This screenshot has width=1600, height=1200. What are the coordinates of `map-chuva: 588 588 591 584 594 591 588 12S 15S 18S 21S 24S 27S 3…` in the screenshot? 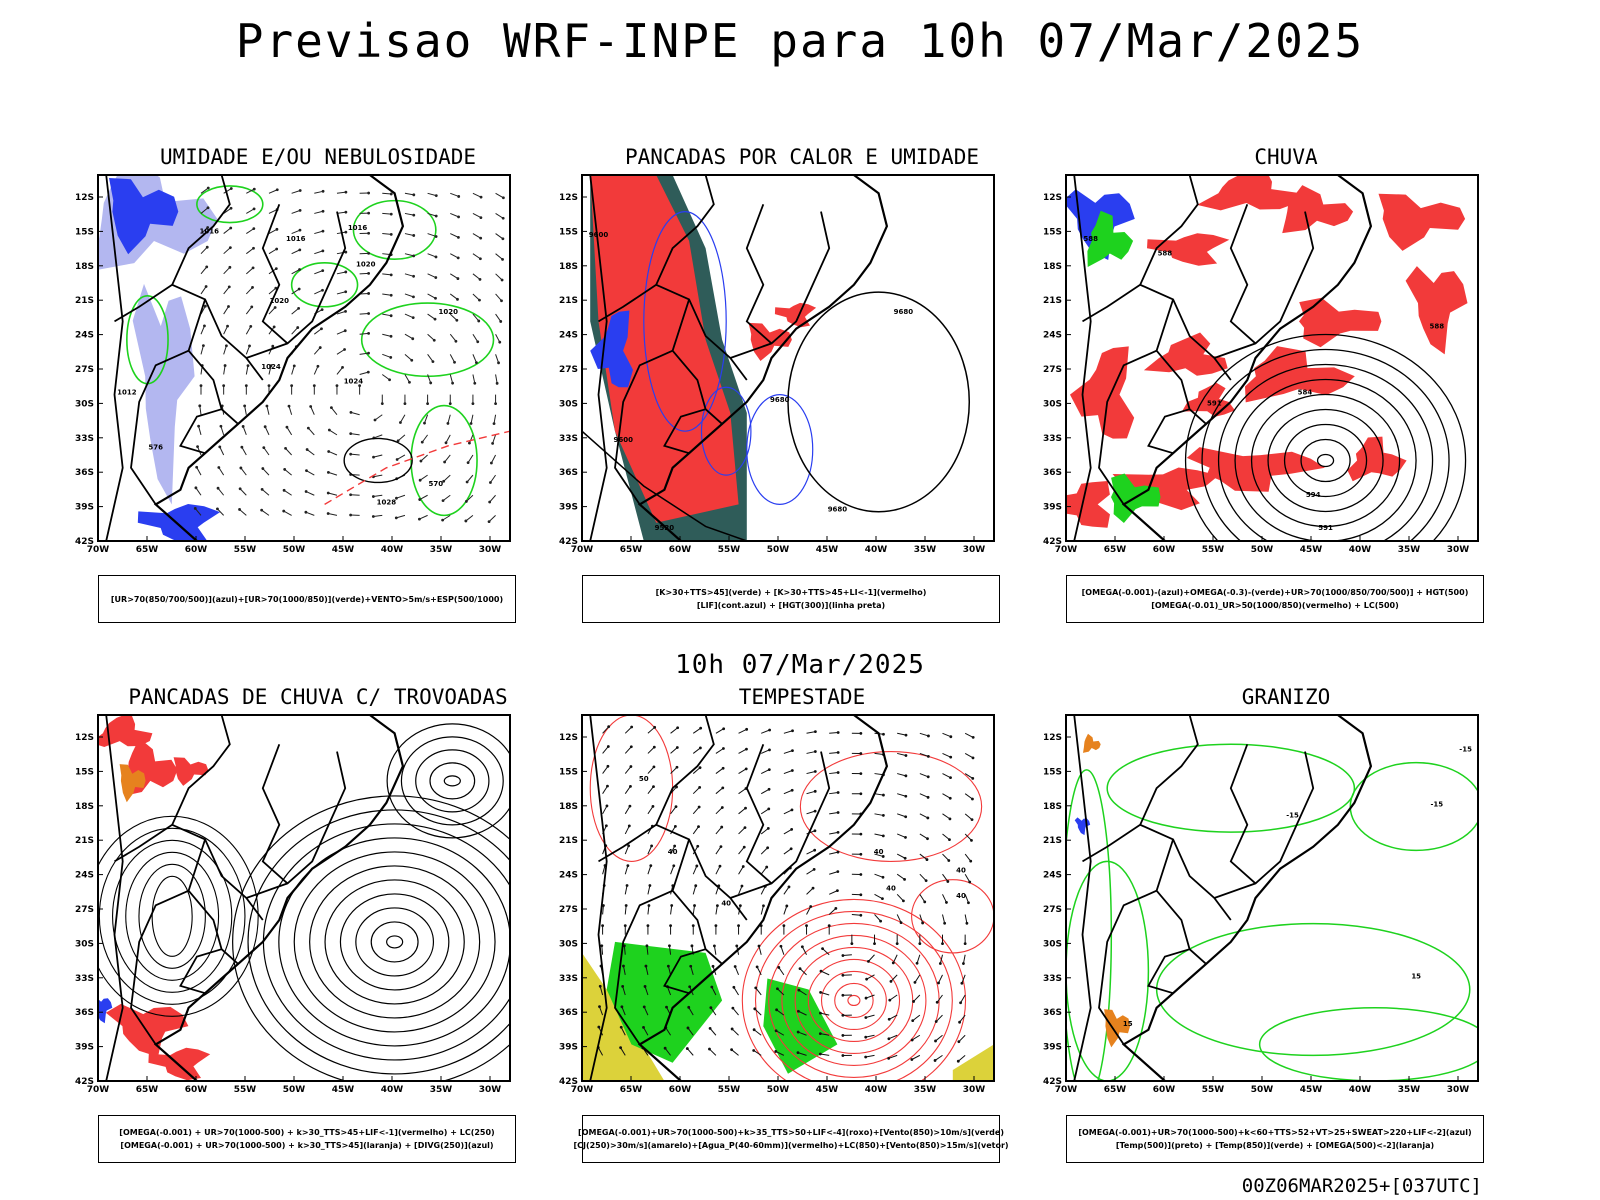 It's located at (1261, 364).